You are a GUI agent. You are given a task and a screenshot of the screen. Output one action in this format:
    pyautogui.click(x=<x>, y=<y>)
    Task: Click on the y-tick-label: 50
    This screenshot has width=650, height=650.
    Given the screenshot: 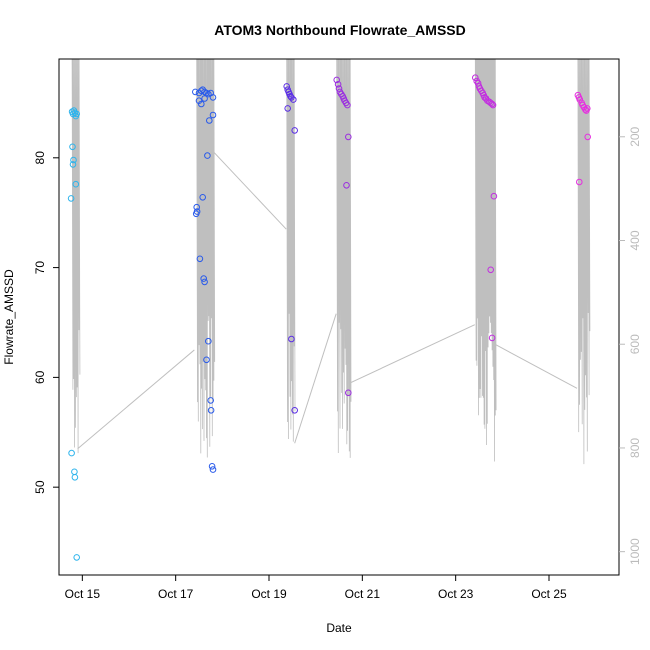 What is the action you would take?
    pyautogui.click(x=40, y=487)
    